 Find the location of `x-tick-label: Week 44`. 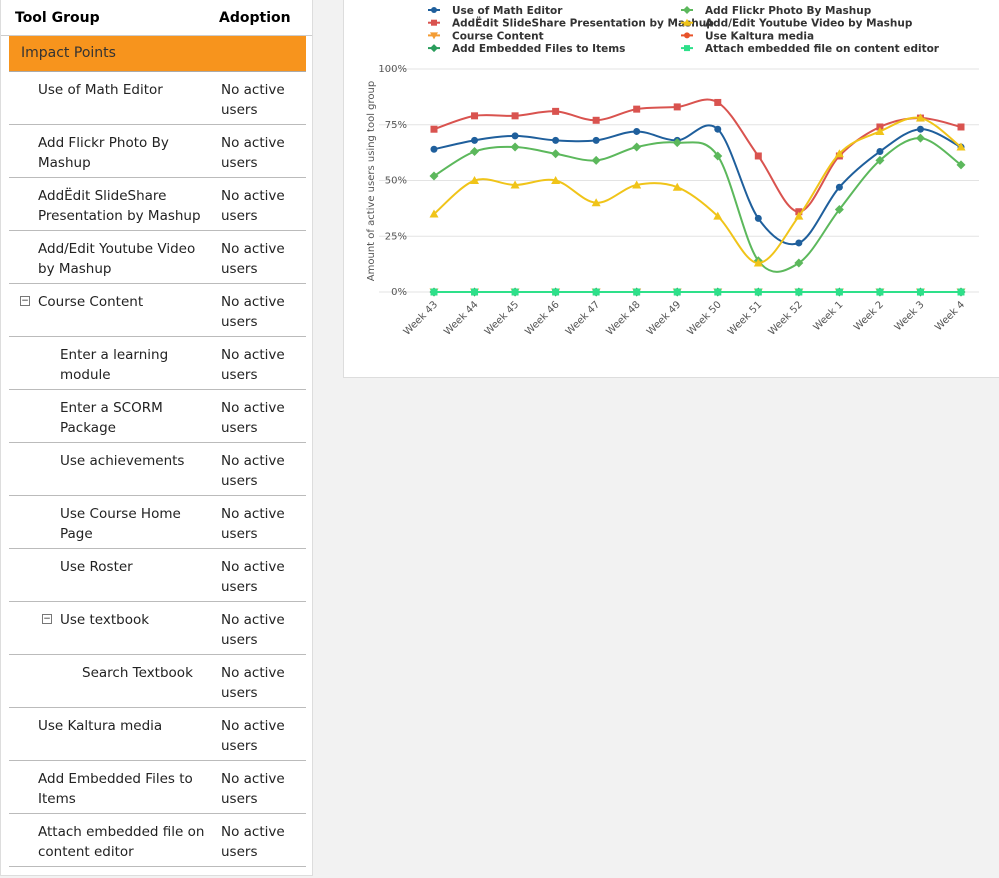

x-tick-label: Week 44 is located at coordinates (461, 318).